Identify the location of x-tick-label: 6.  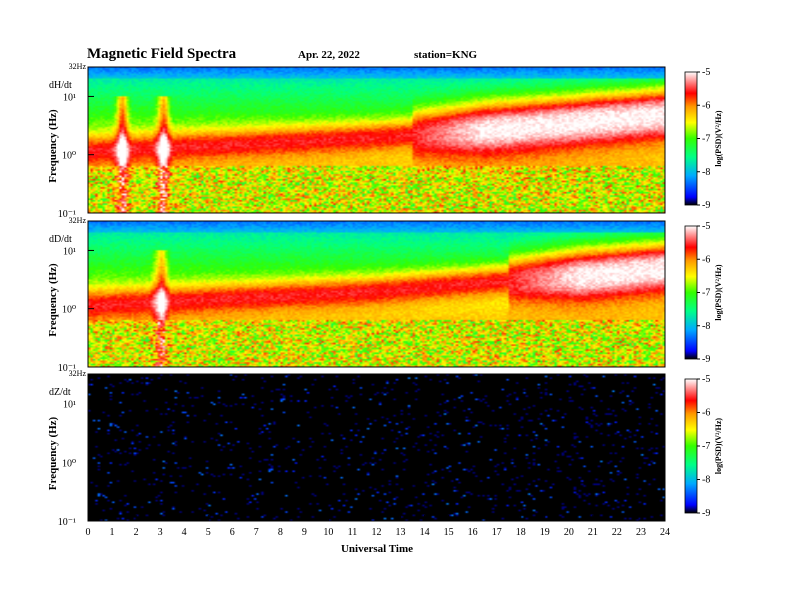
(232, 532).